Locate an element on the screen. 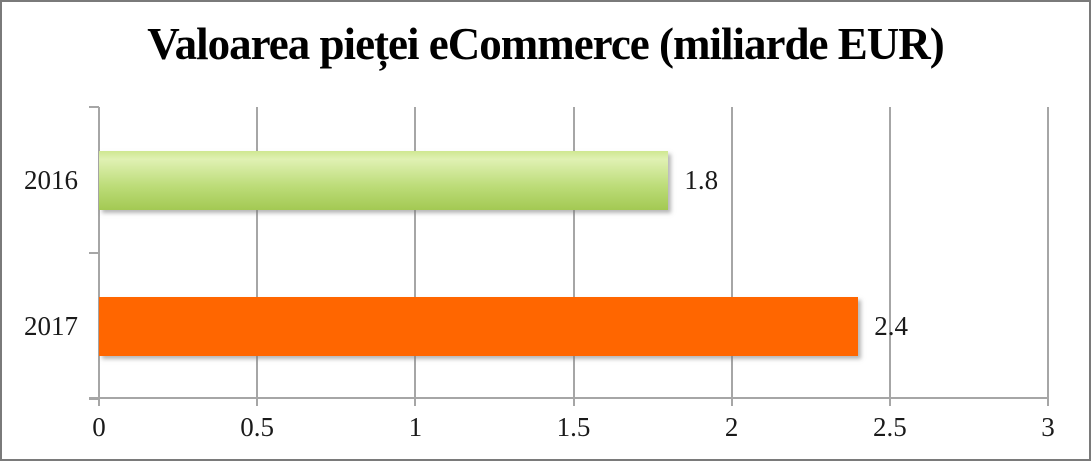 Image resolution: width=1091 pixels, height=461 pixels. category-label: 2016 is located at coordinates (51, 179).